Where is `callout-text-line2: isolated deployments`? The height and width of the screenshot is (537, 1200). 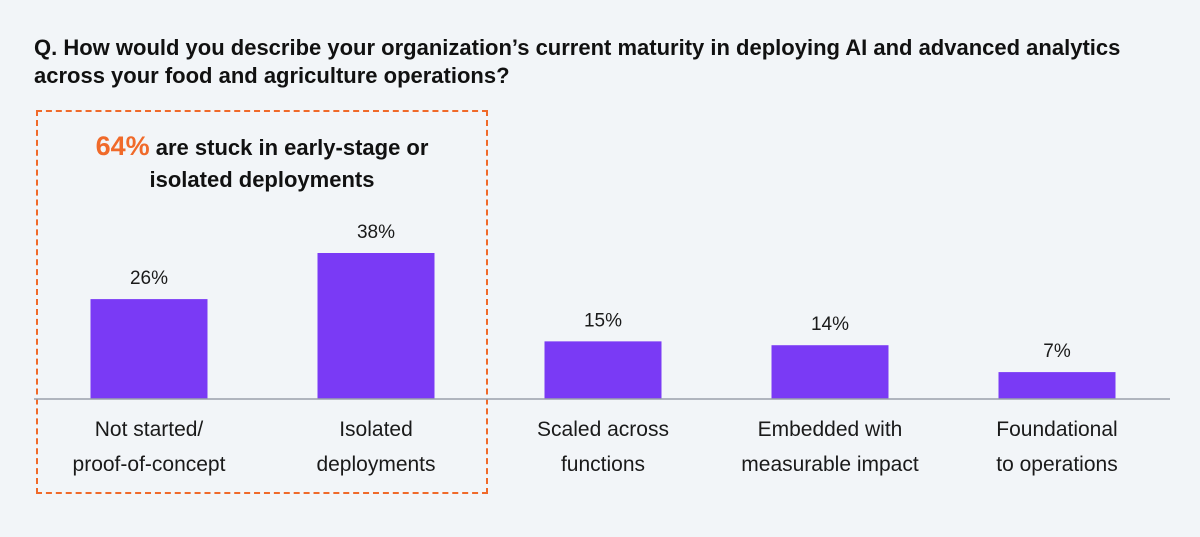 callout-text-line2: isolated deployments is located at coordinates (262, 179).